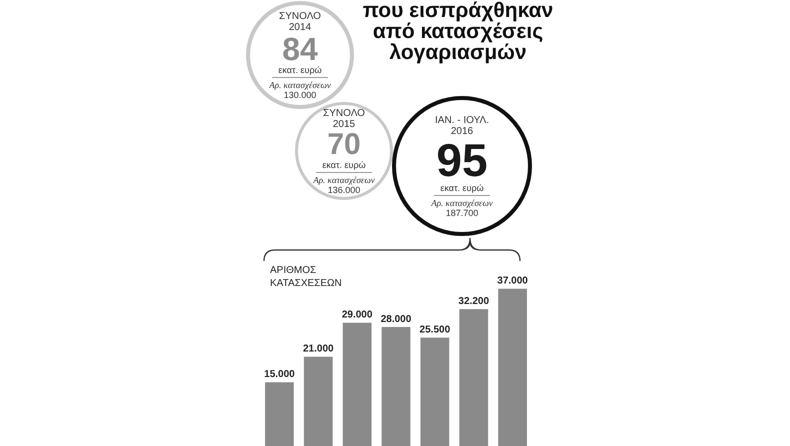 The height and width of the screenshot is (446, 790). I want to click on data-label: 95, so click(462, 160).